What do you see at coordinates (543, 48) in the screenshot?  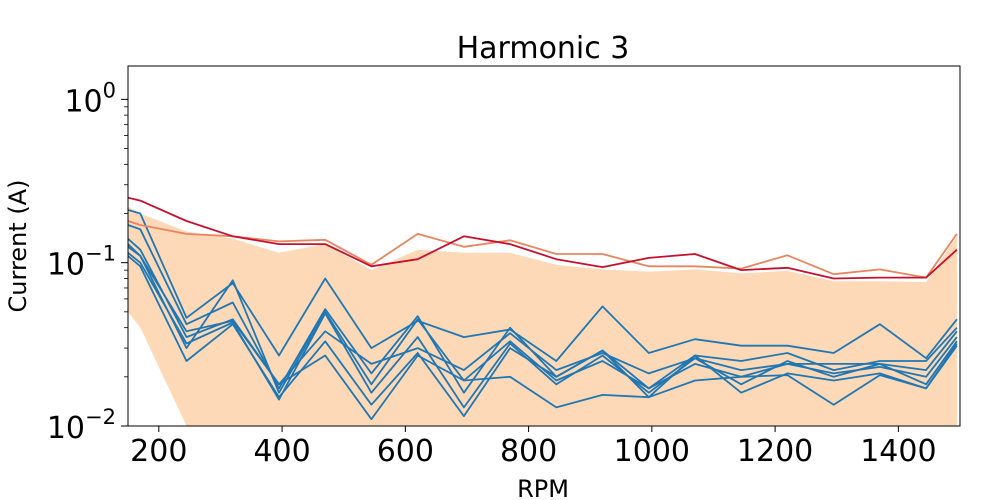 I see `chart-title: Harmonic 3` at bounding box center [543, 48].